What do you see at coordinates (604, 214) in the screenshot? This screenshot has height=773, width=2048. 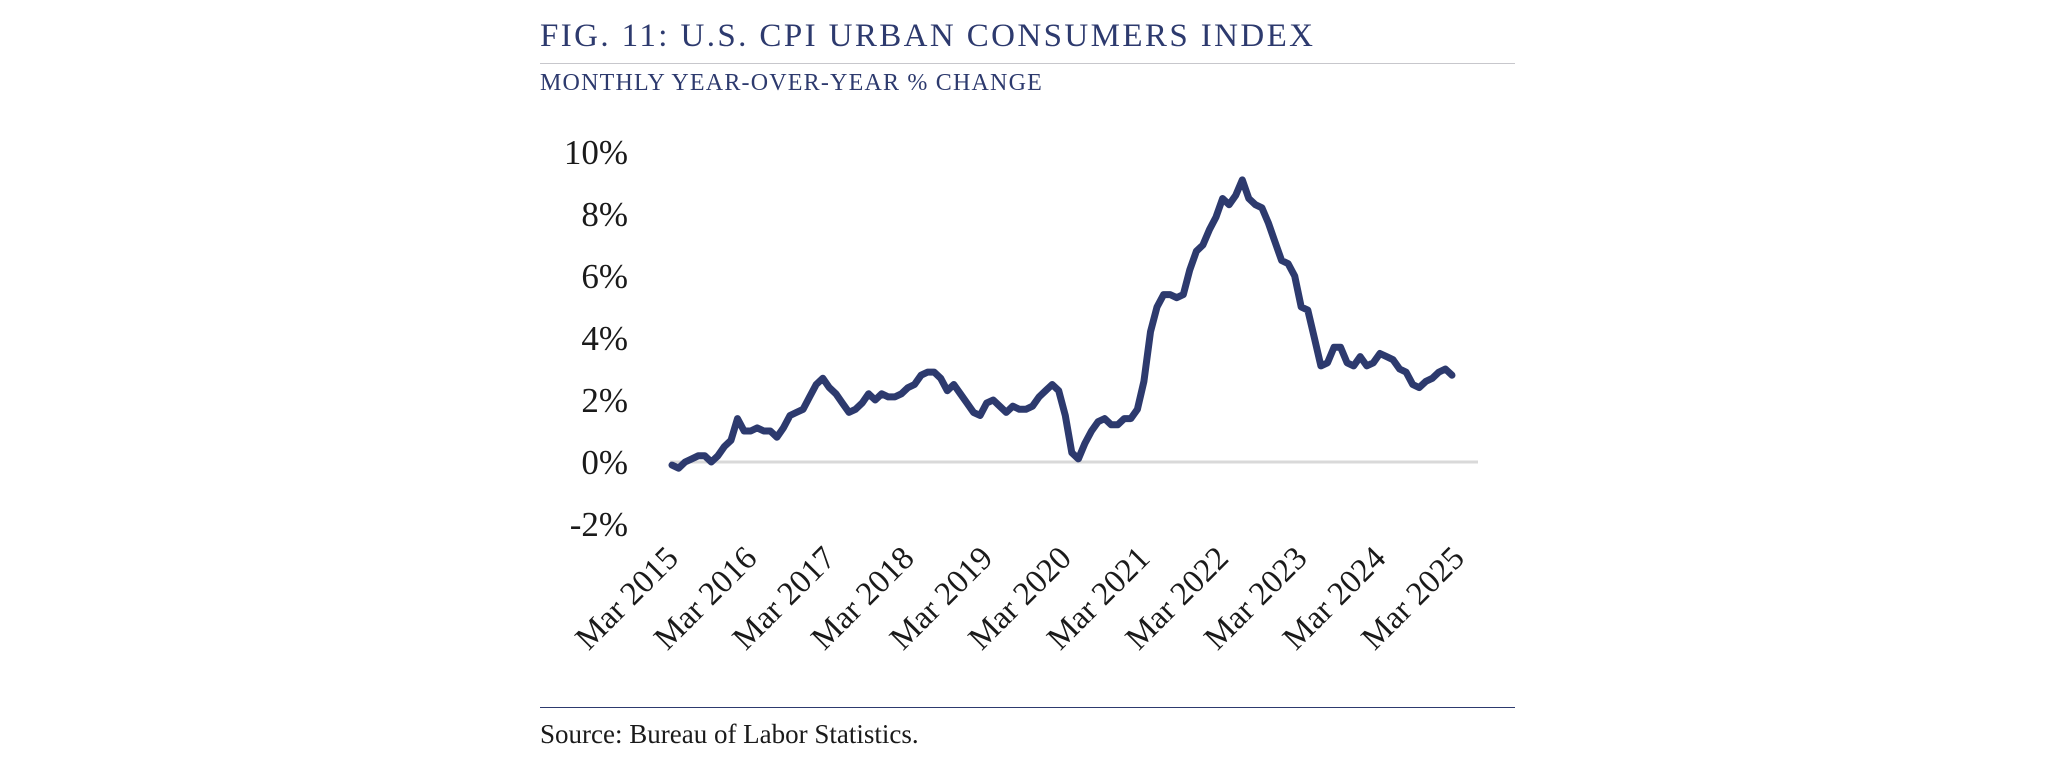 I see `y-tick-label: 8%` at bounding box center [604, 214].